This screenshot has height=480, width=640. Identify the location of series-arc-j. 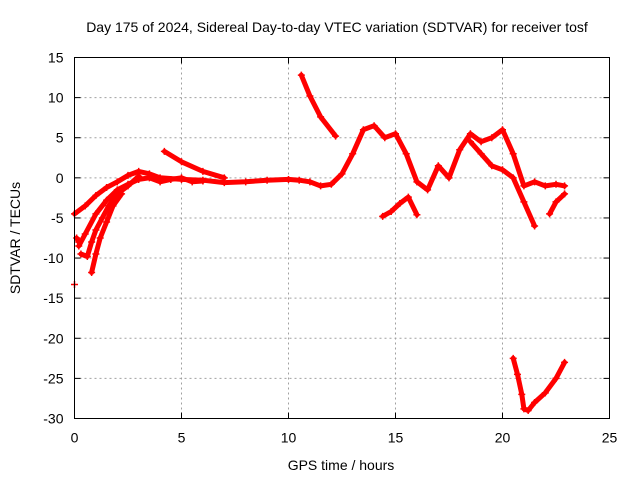
(557, 204).